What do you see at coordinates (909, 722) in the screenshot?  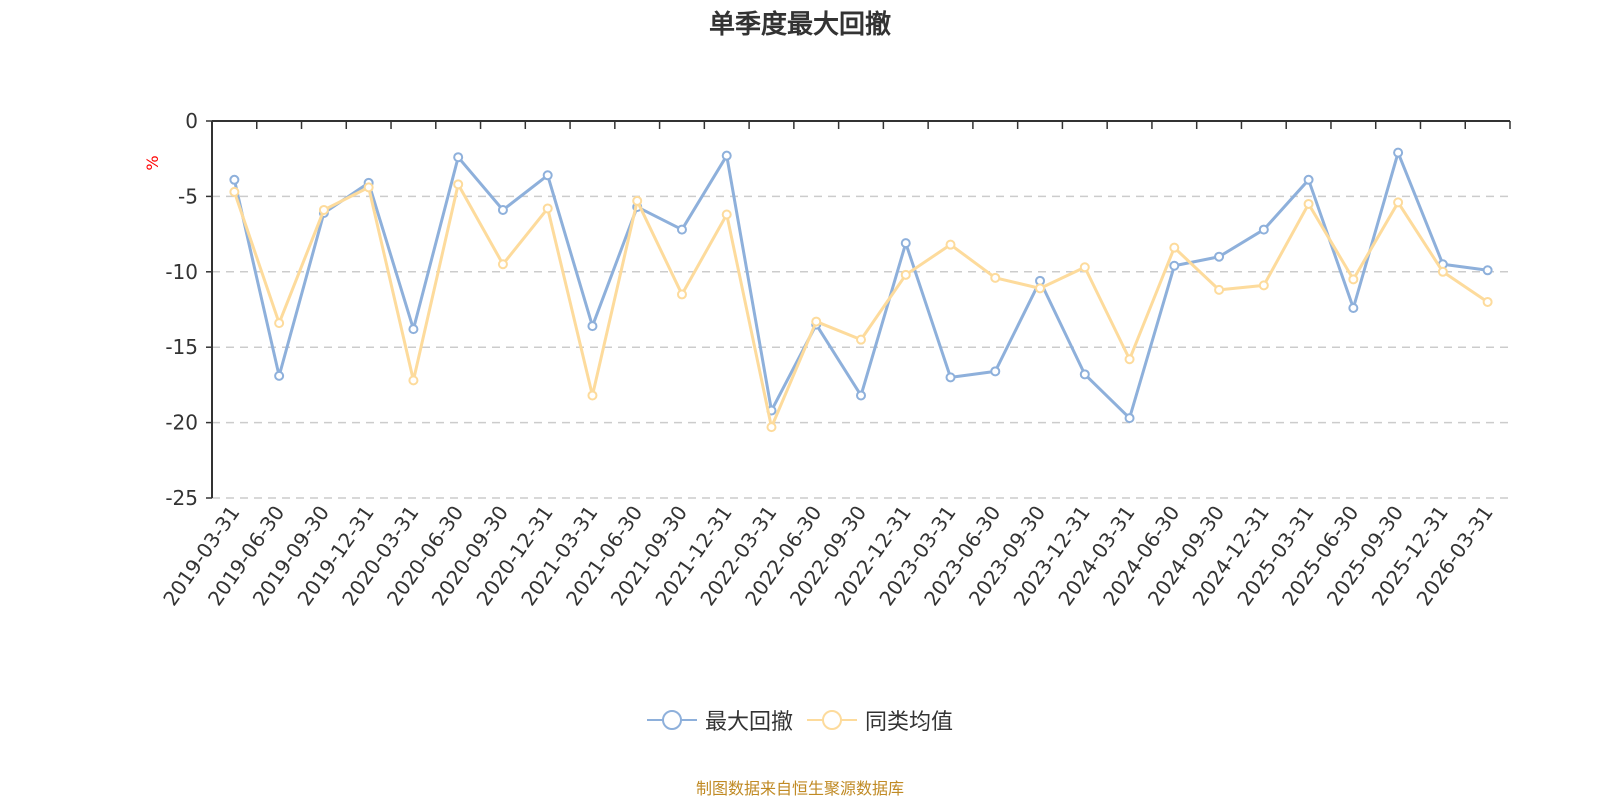 I see `legend-label: 同类均值` at bounding box center [909, 722].